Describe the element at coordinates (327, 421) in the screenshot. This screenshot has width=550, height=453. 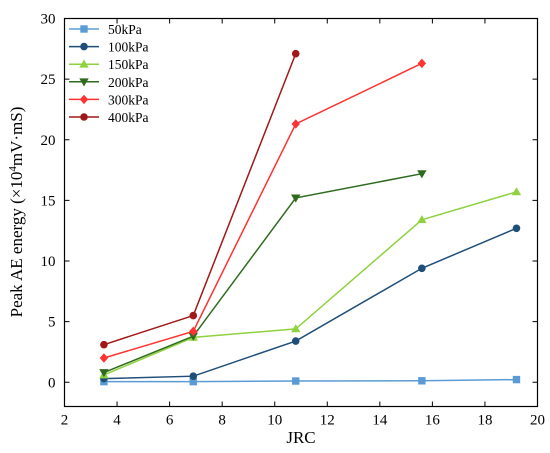
I see `x-tick-label: 12` at that location.